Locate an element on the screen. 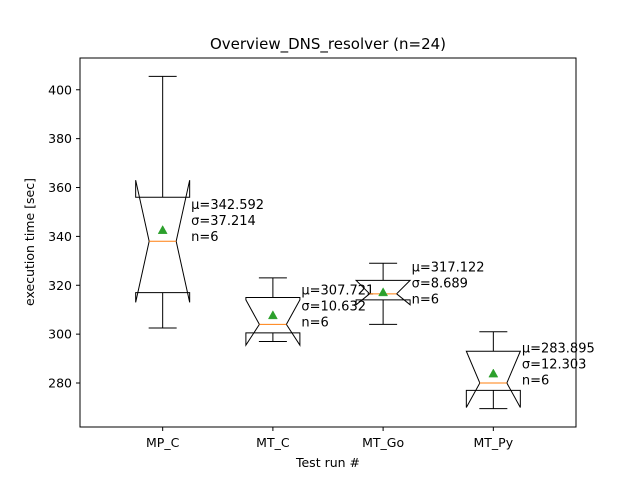  x-axis-label: Test run # is located at coordinates (327, 462).